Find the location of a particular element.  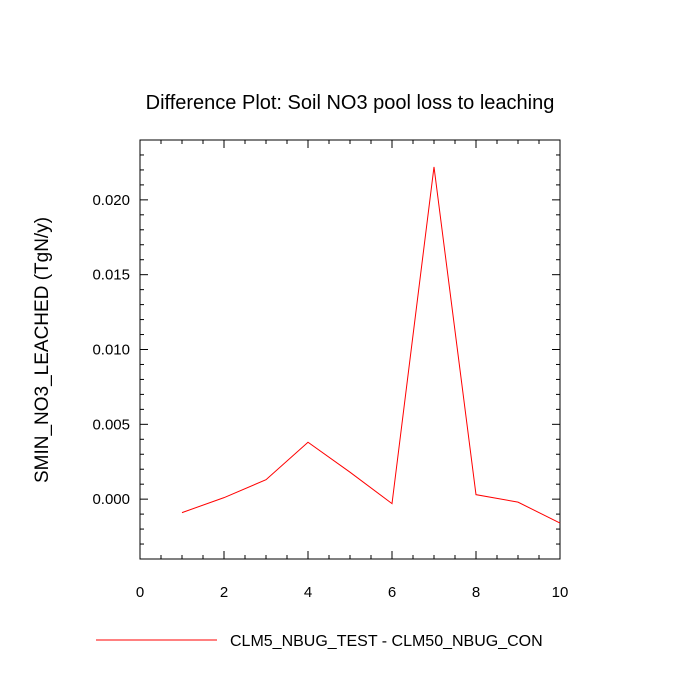

y-tick-label: 0.020 is located at coordinates (111, 200).